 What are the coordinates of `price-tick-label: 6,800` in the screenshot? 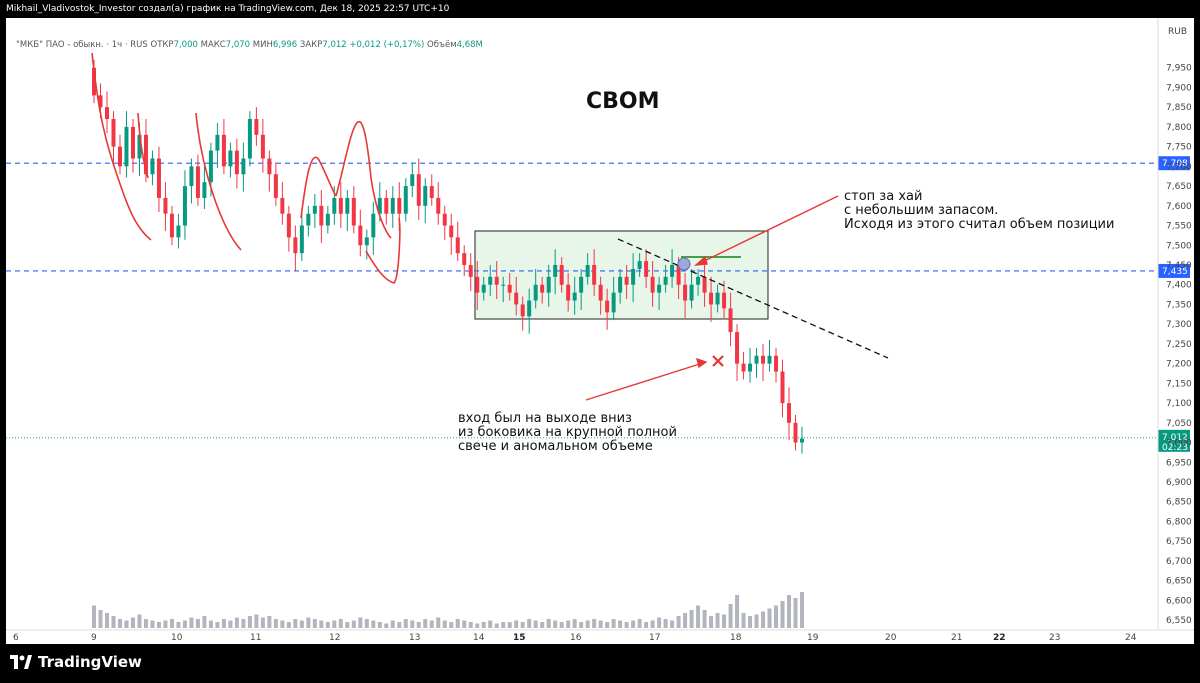 It's located at (1179, 522).